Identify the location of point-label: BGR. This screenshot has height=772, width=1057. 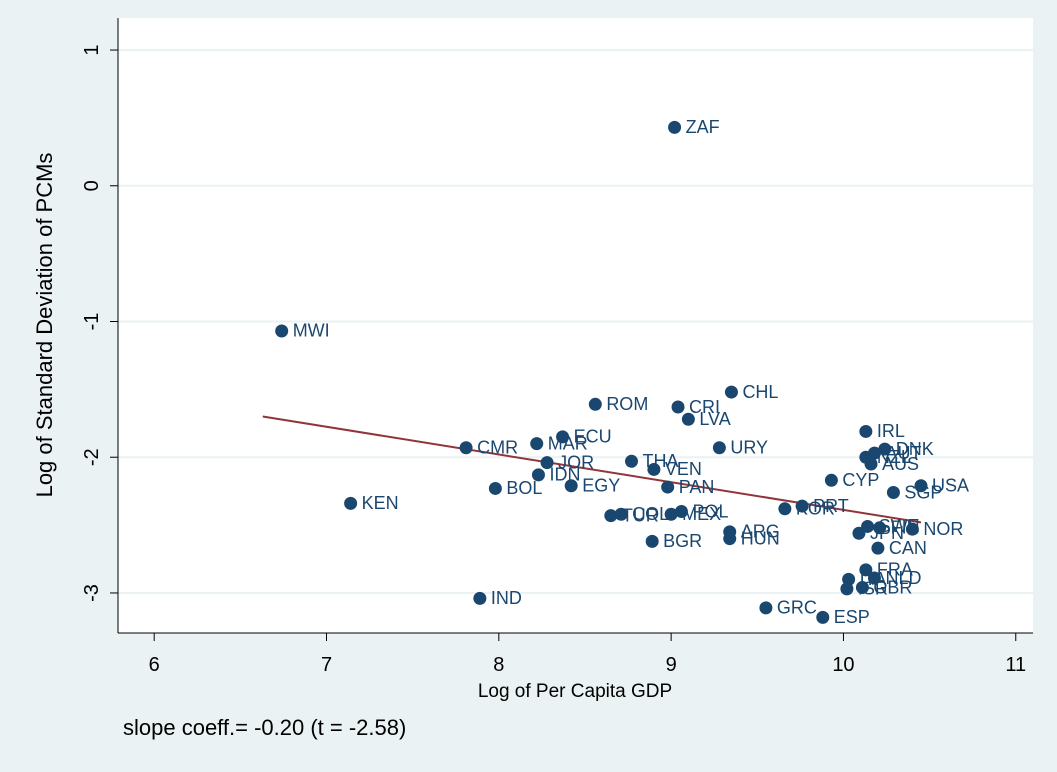
(682, 541).